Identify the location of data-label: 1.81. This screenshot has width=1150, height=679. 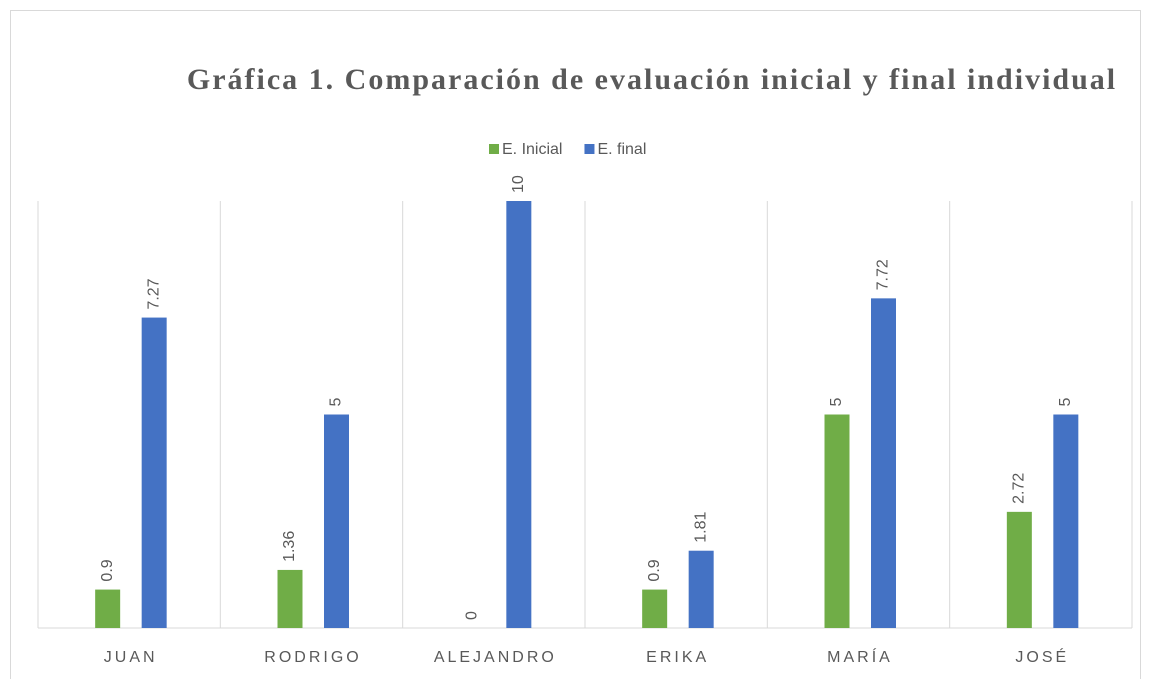
(700, 526).